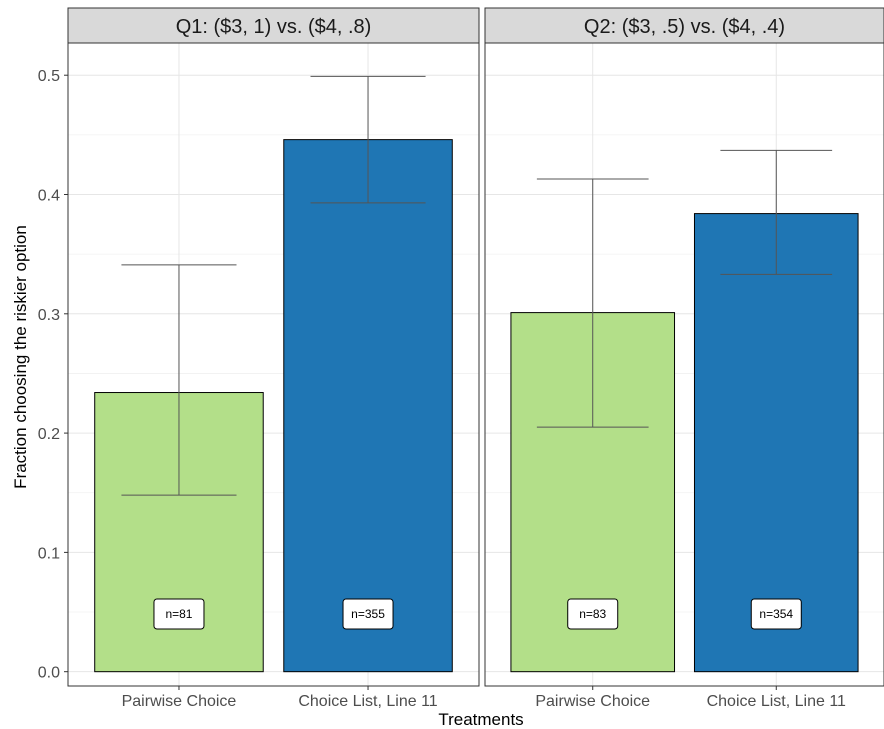  I want to click on n-label: n=81, so click(178, 614).